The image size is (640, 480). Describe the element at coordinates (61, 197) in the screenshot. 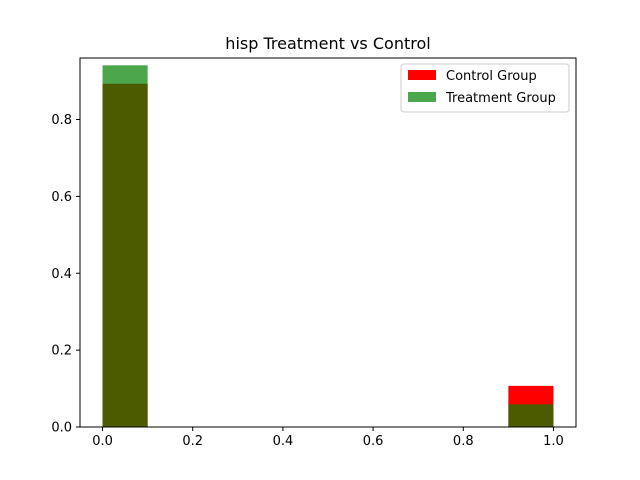

I see `y-tick-label: 0.6` at that location.